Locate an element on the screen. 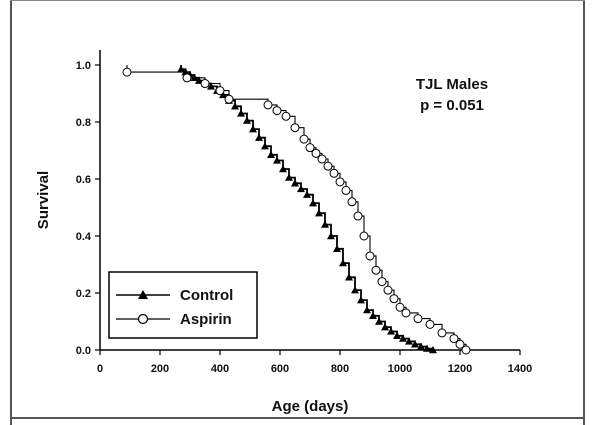 The width and height of the screenshot is (596, 425). y-axis-title: Survival is located at coordinates (43, 200).